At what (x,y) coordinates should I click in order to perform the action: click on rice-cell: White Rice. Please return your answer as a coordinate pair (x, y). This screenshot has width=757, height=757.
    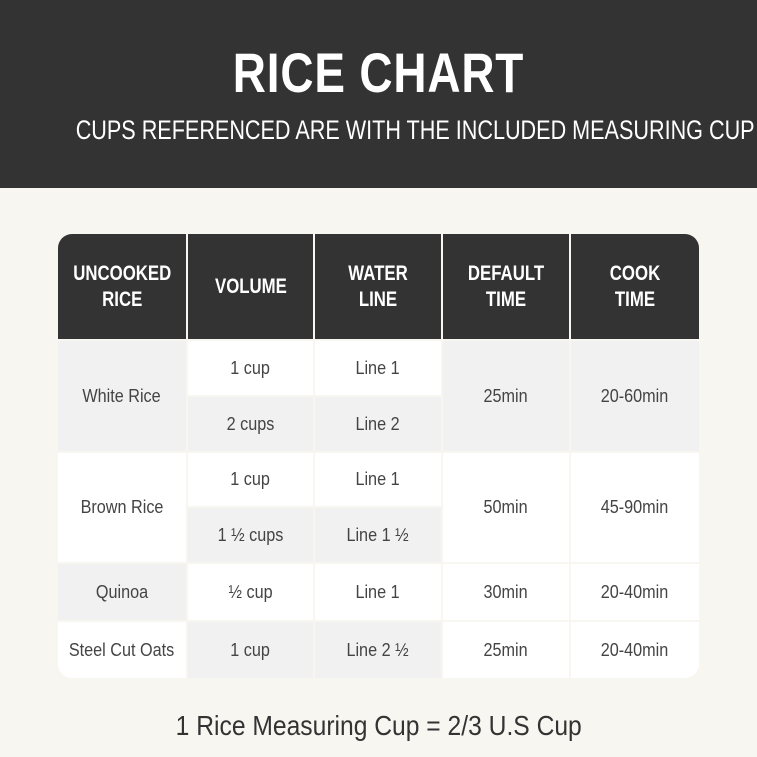
    Looking at the image, I should click on (122, 396).